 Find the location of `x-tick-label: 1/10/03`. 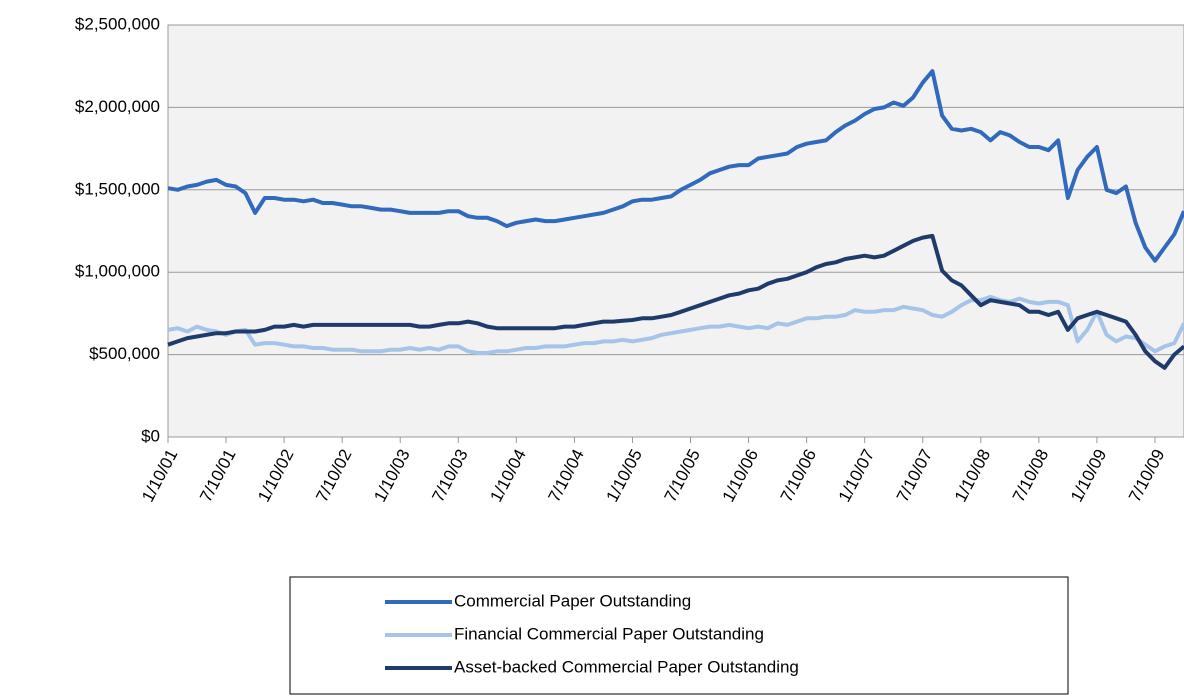

x-tick-label: 1/10/03 is located at coordinates (391, 475).